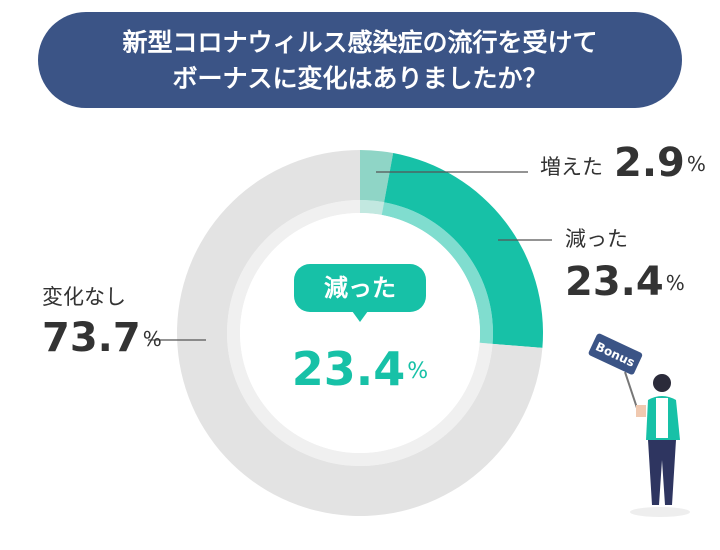  I want to click on callout-badge, so click(360, 288).